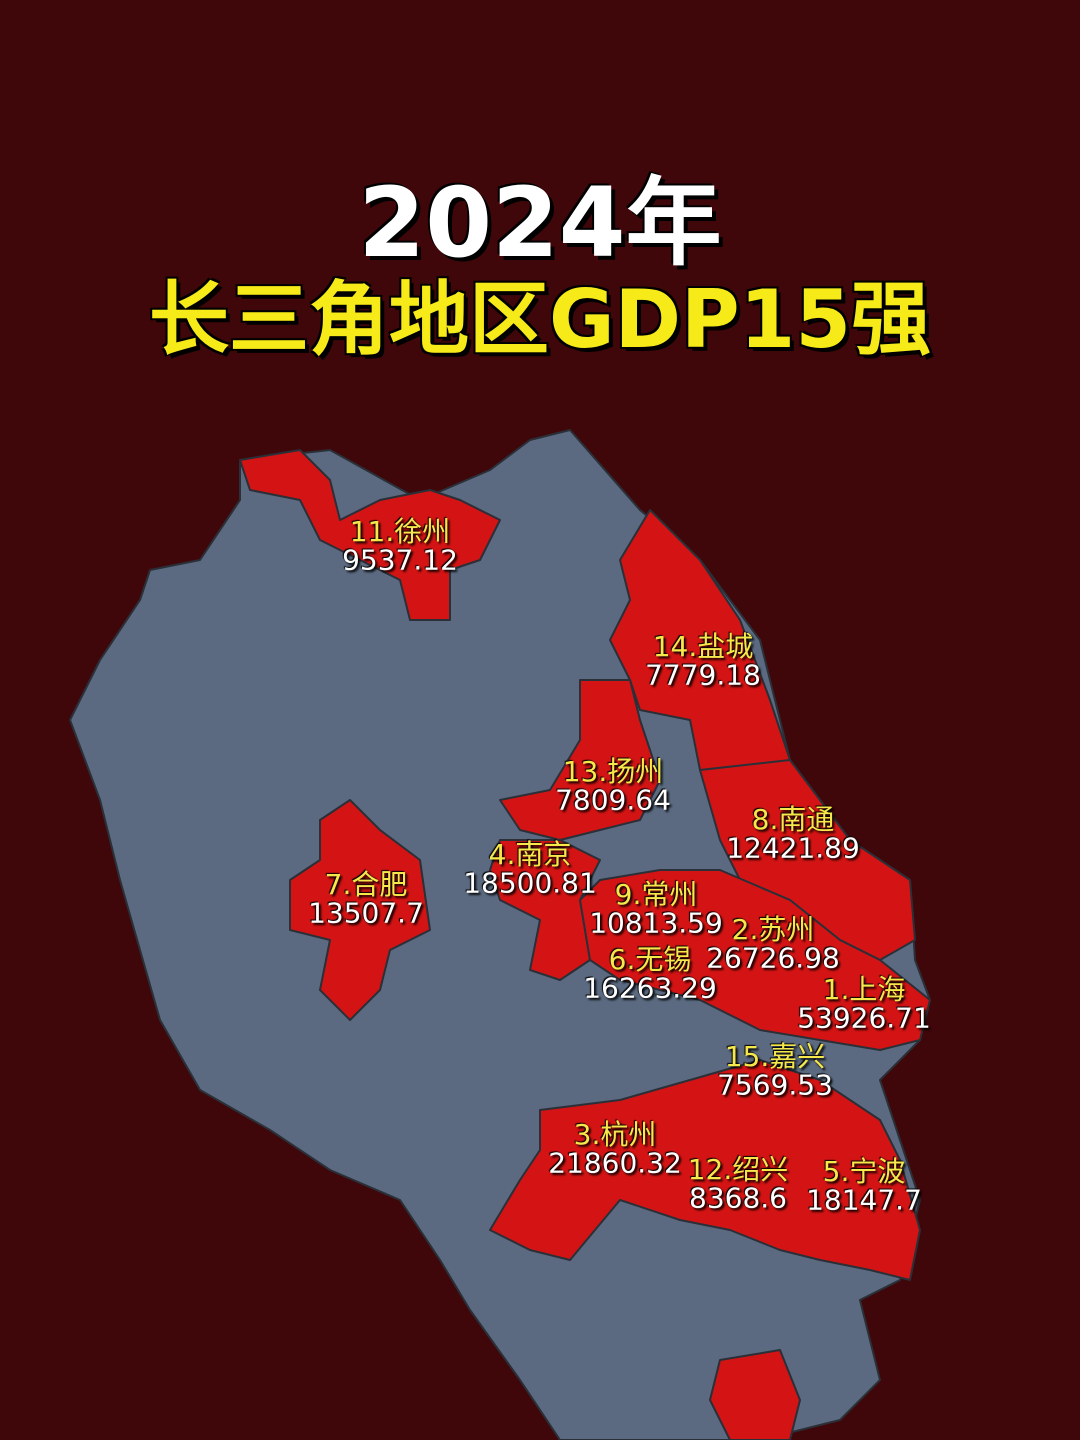  Describe the element at coordinates (755, 1394) in the screenshot. I see `region-wenzhou` at that location.